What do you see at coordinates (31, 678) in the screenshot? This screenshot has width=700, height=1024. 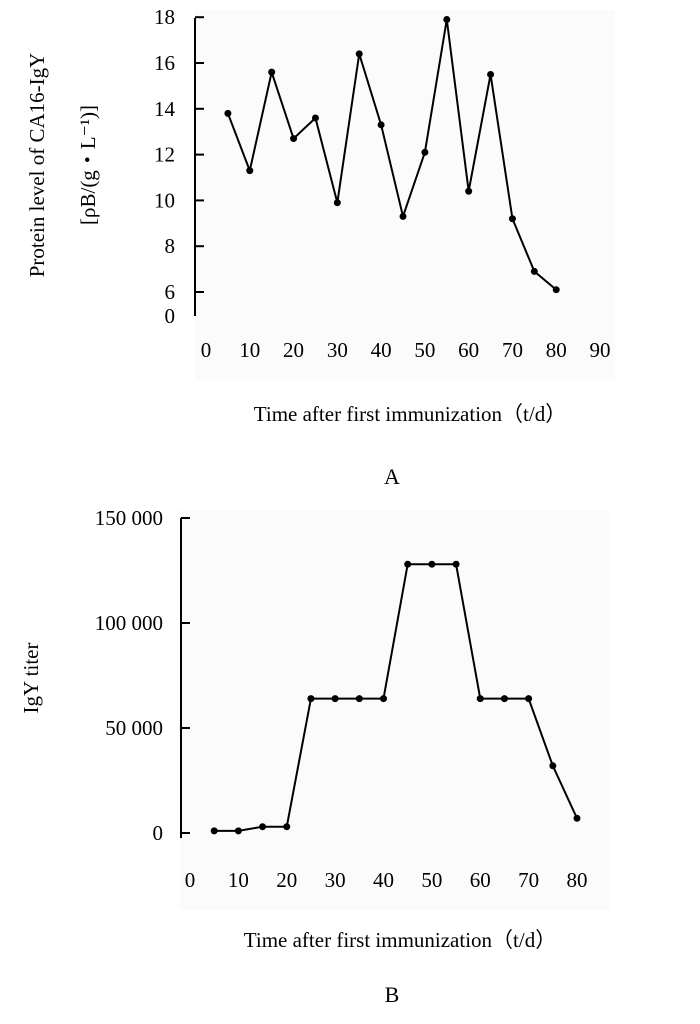 I see `panel-b-y-title: IgY titer` at bounding box center [31, 678].